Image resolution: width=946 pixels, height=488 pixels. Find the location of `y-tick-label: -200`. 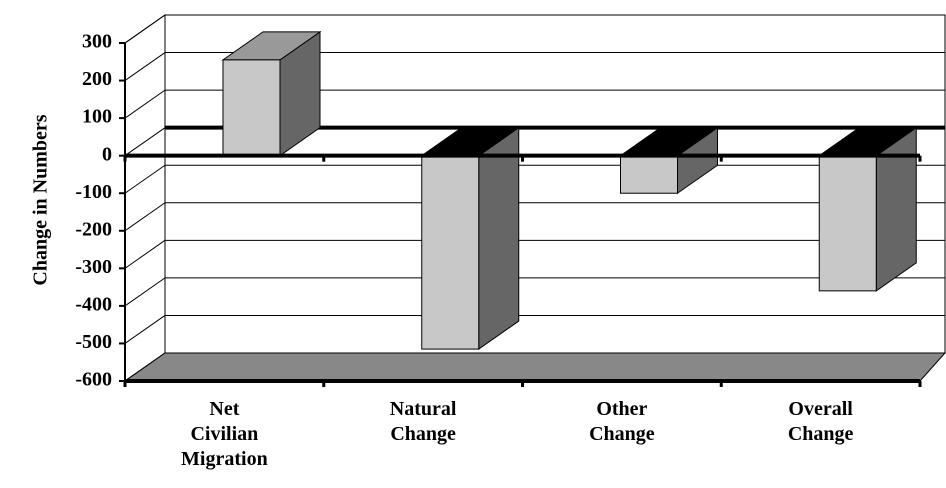

y-tick-label: -200 is located at coordinates (93, 229).